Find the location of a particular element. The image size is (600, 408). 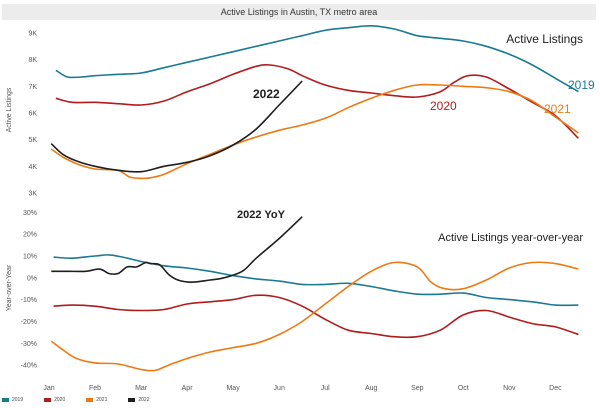

y-tick-label: 20% is located at coordinates (30, 235).